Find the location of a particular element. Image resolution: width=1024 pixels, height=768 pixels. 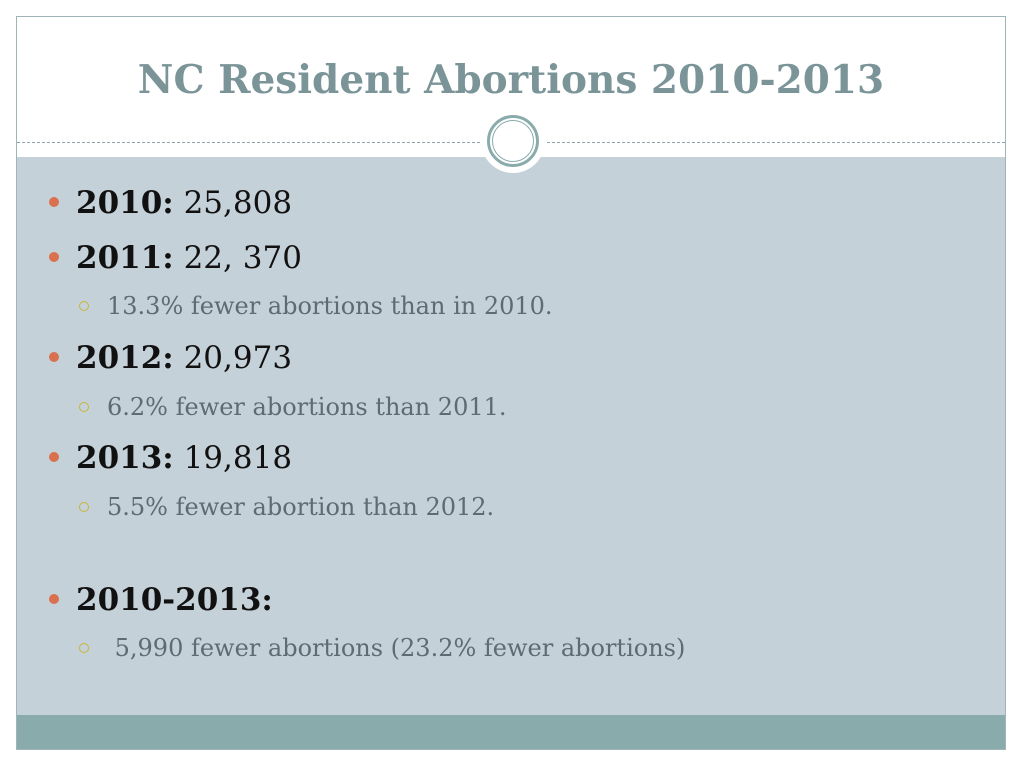

bullet-year-label: 2010-2013: is located at coordinates (174, 600).